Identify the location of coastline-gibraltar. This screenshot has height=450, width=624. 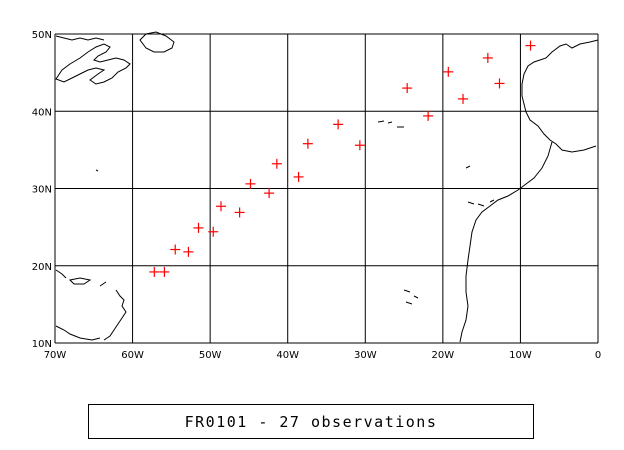
(506, 242).